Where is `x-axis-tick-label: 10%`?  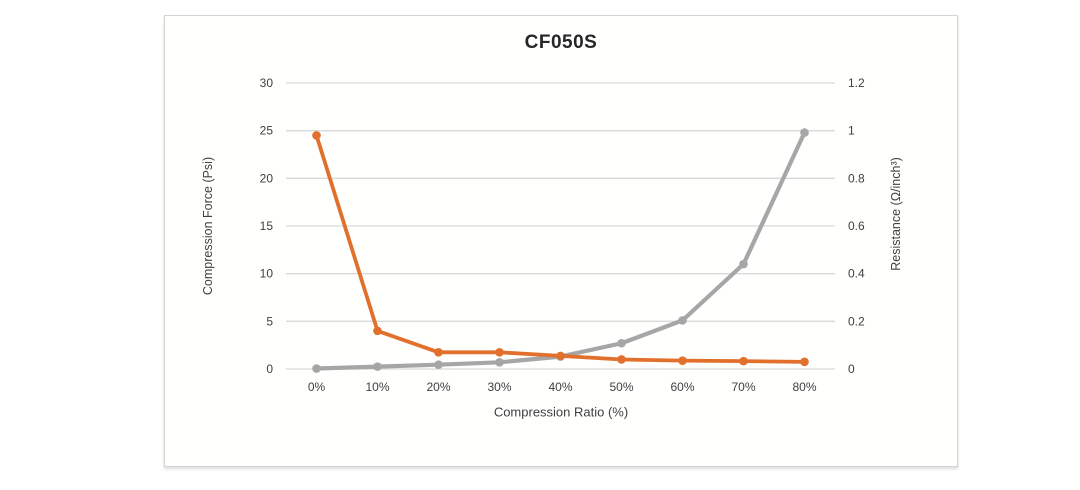
x-axis-tick-label: 10% is located at coordinates (377, 387).